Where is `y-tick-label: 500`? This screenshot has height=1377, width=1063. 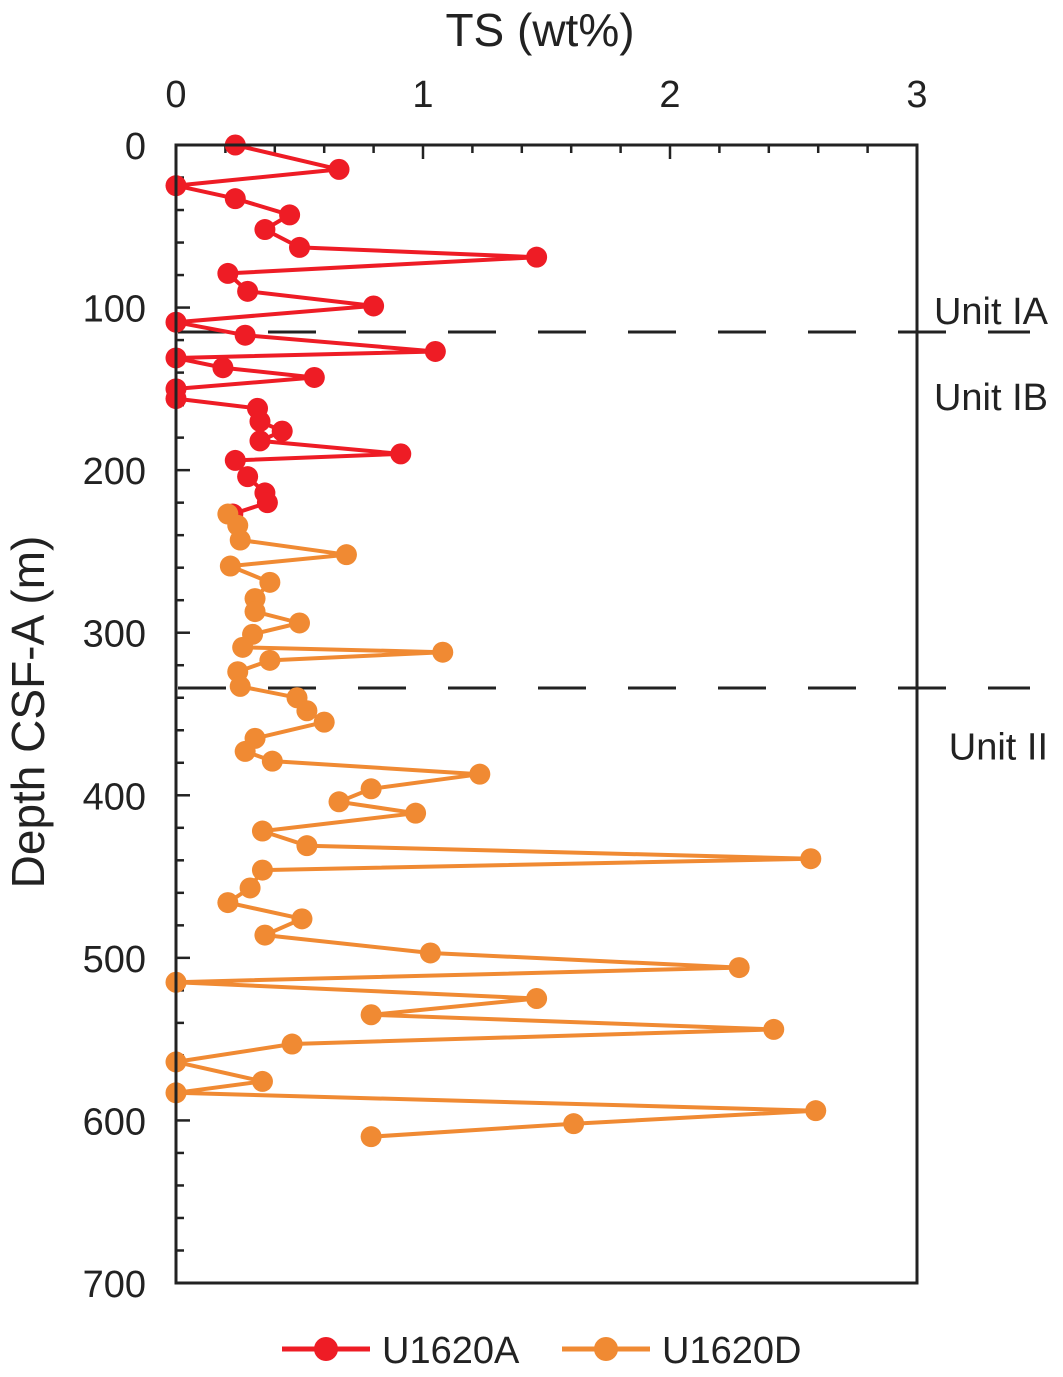 y-tick-label: 500 is located at coordinates (114, 960).